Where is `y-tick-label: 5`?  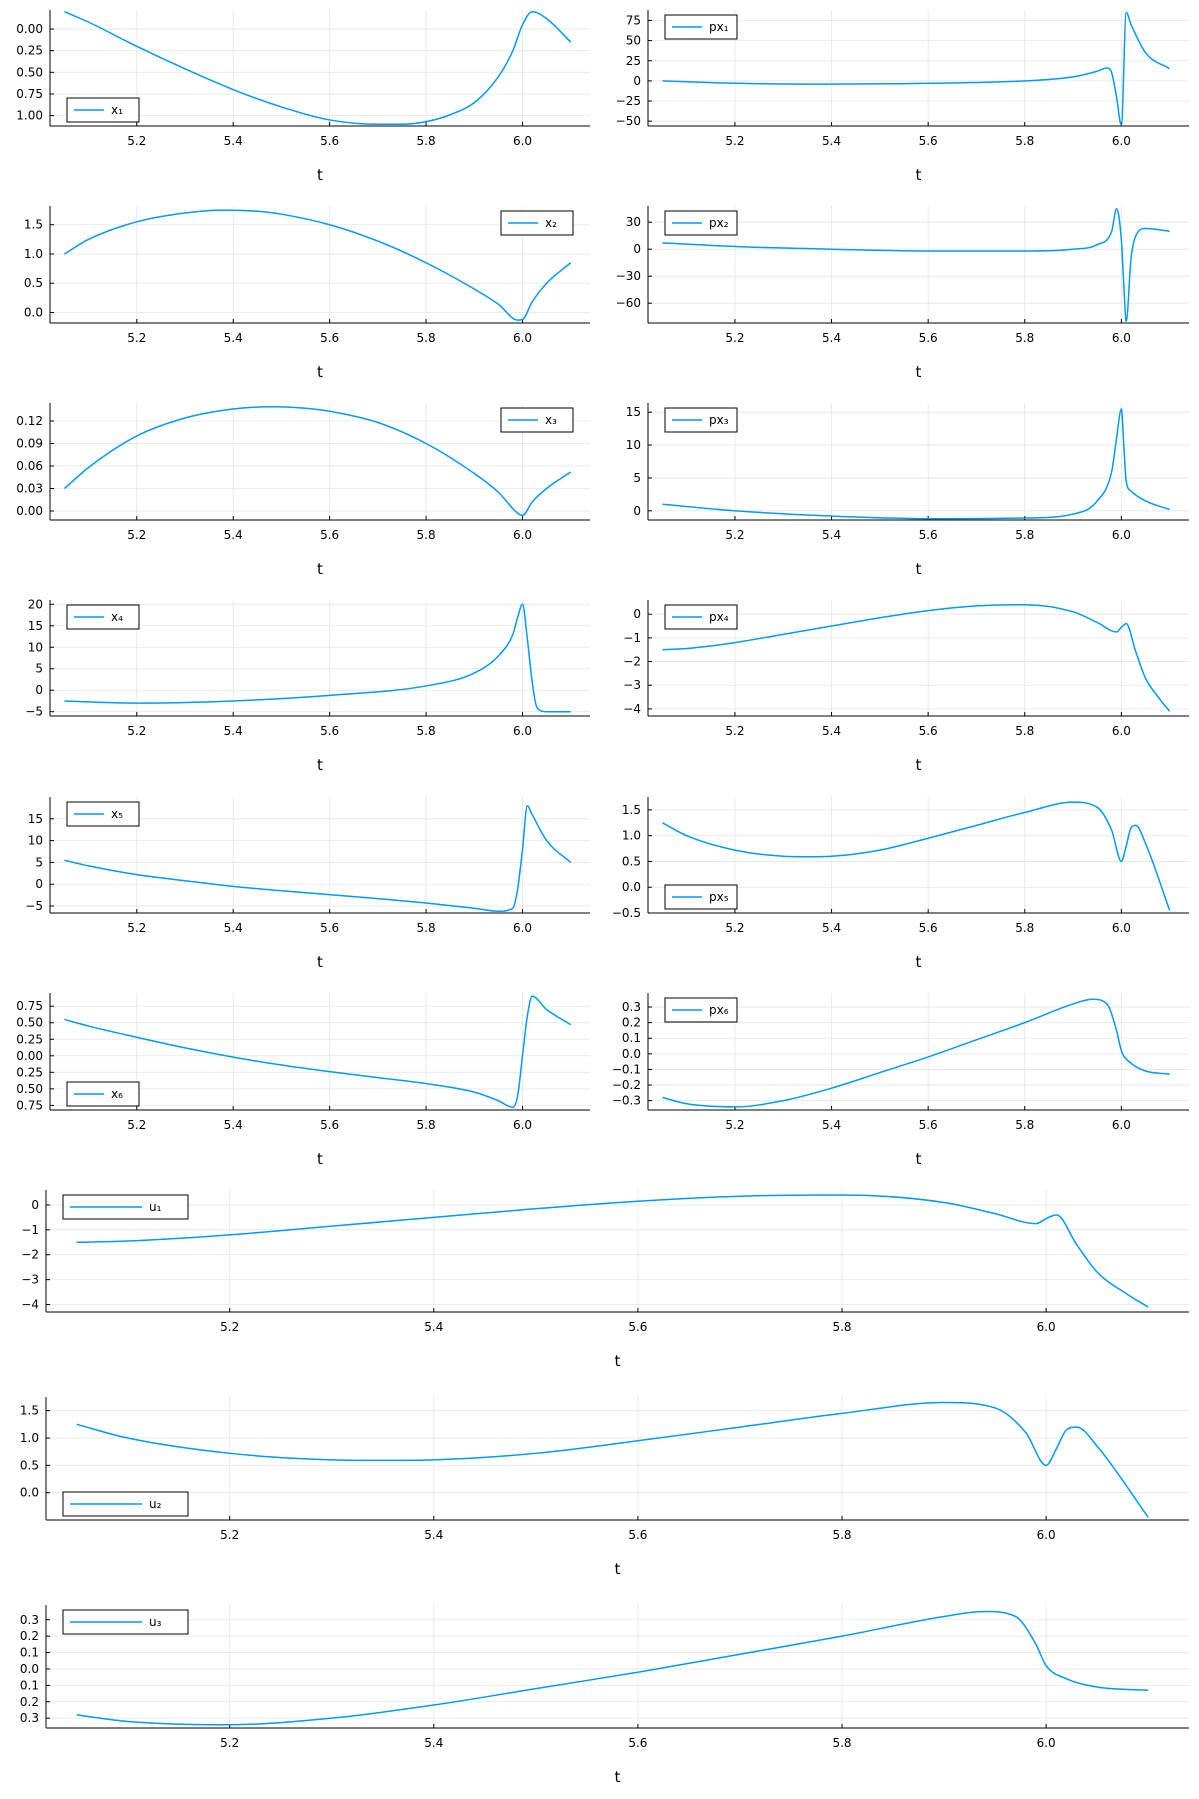 y-tick-label: 5 is located at coordinates (39, 862).